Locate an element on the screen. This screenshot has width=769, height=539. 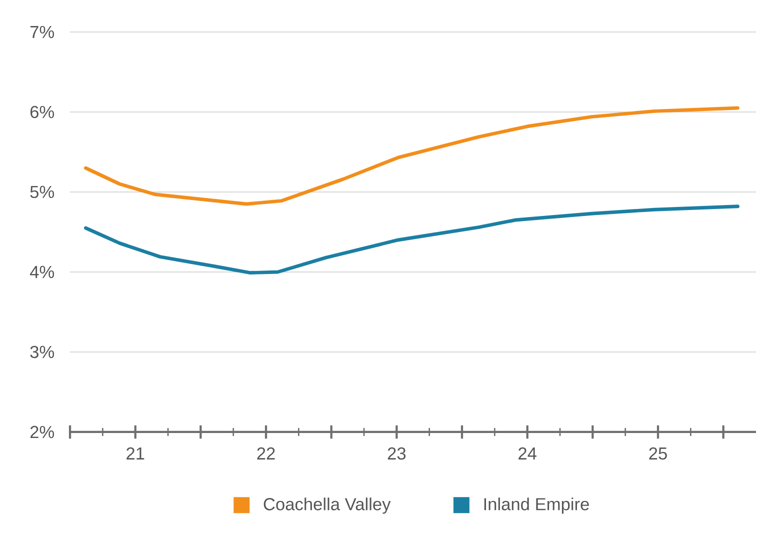
y-tick-label: 6% is located at coordinates (42, 112).